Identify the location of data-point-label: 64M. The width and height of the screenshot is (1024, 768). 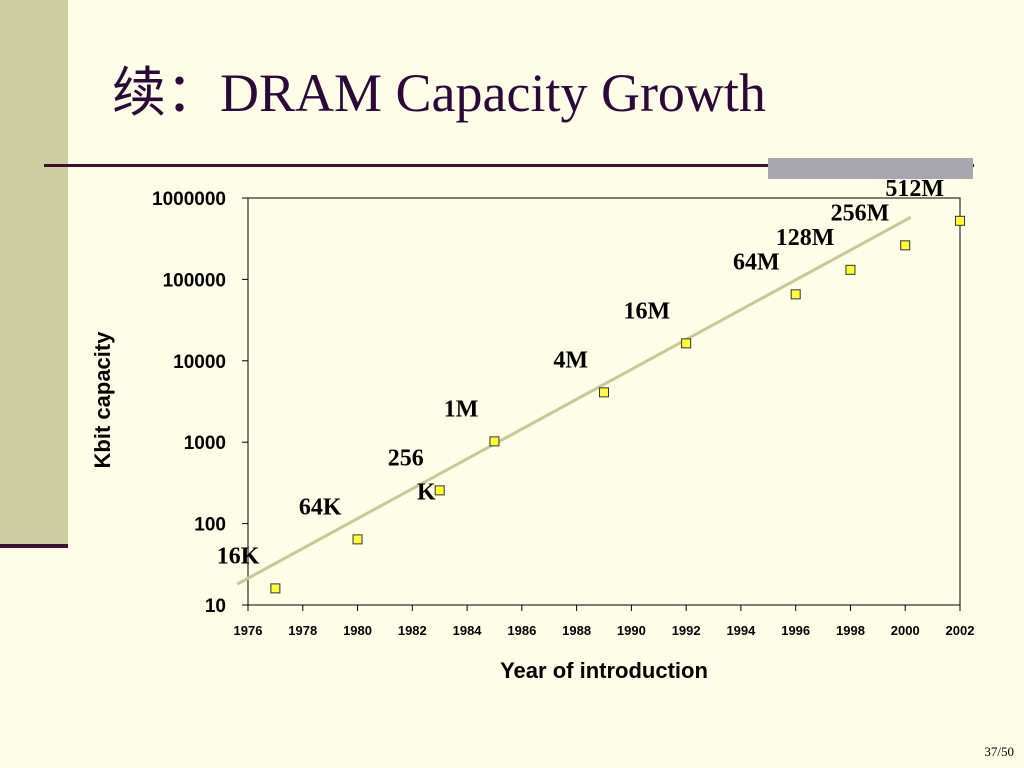
(756, 262).